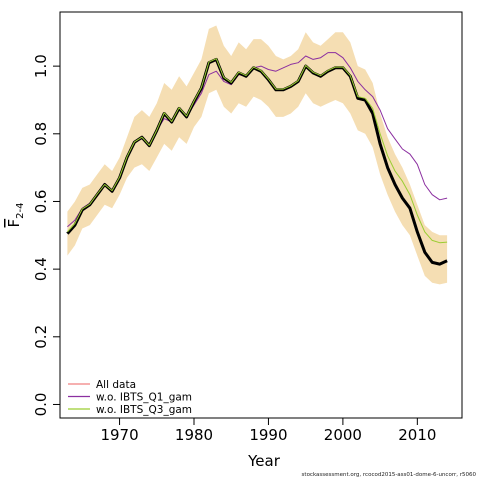  What do you see at coordinates (116, 385) in the screenshot?
I see `legend-label: All data` at bounding box center [116, 385].